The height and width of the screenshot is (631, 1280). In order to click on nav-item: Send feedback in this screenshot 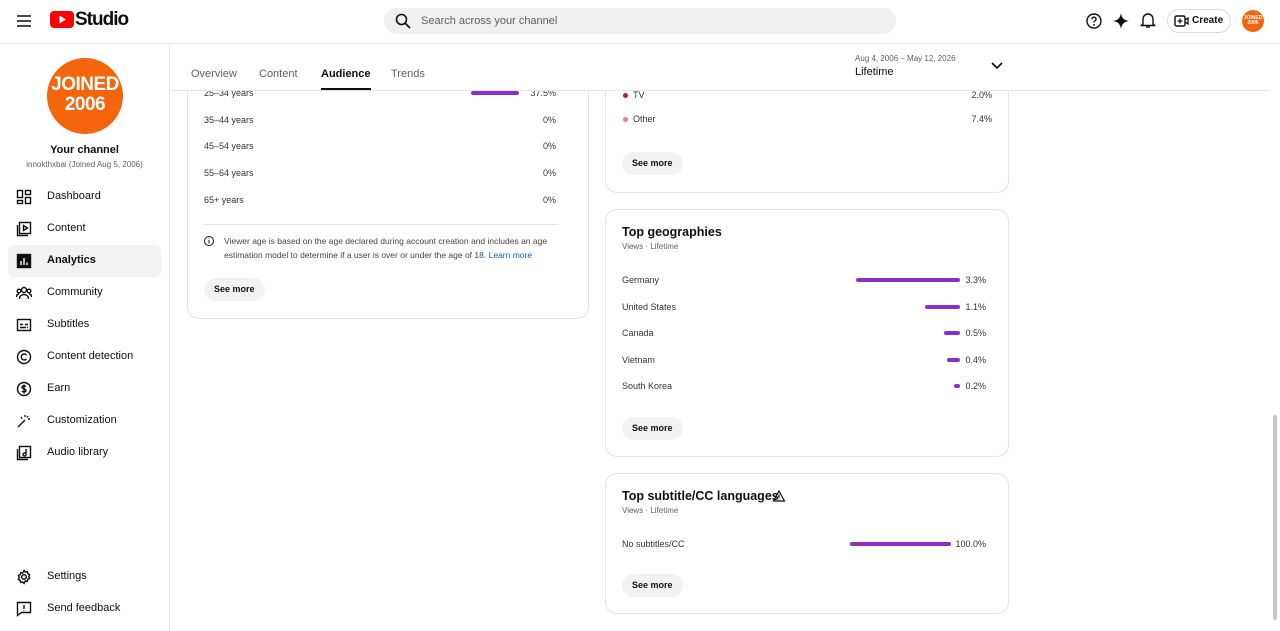, I will do `click(84, 609)`.